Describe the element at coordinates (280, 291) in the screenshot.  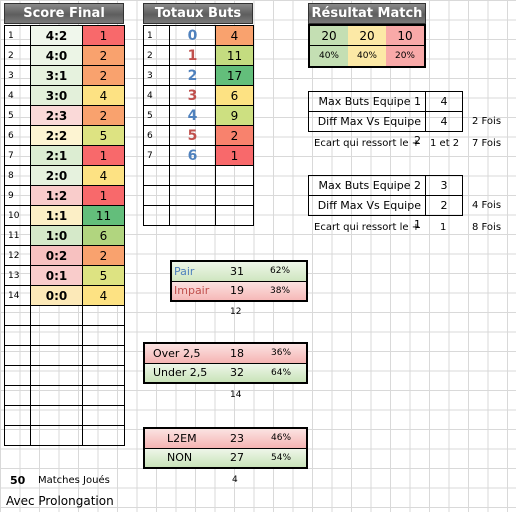
I see `impair-percent: 38%` at that location.